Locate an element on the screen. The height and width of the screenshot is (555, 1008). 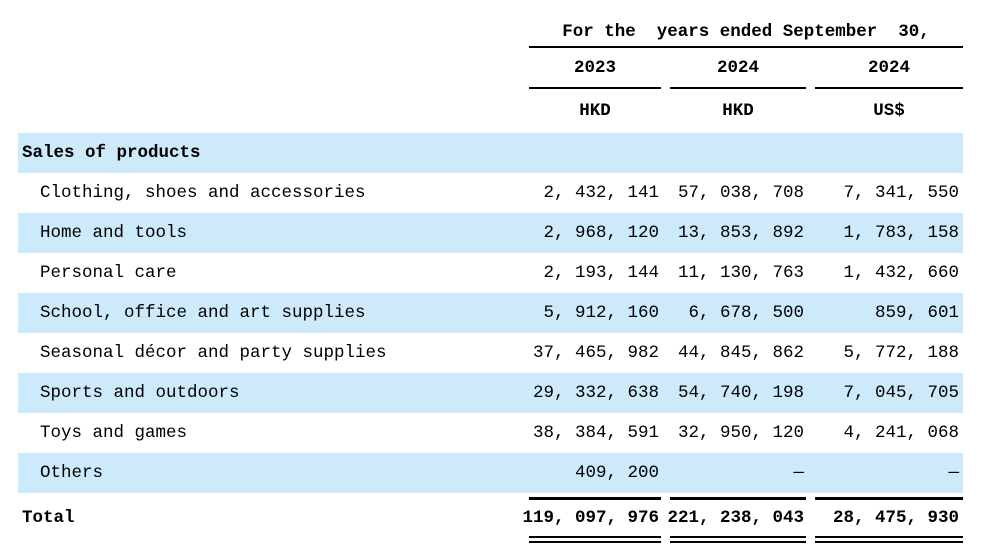
cell-value: 1, 783, 158 is located at coordinates (901, 233).